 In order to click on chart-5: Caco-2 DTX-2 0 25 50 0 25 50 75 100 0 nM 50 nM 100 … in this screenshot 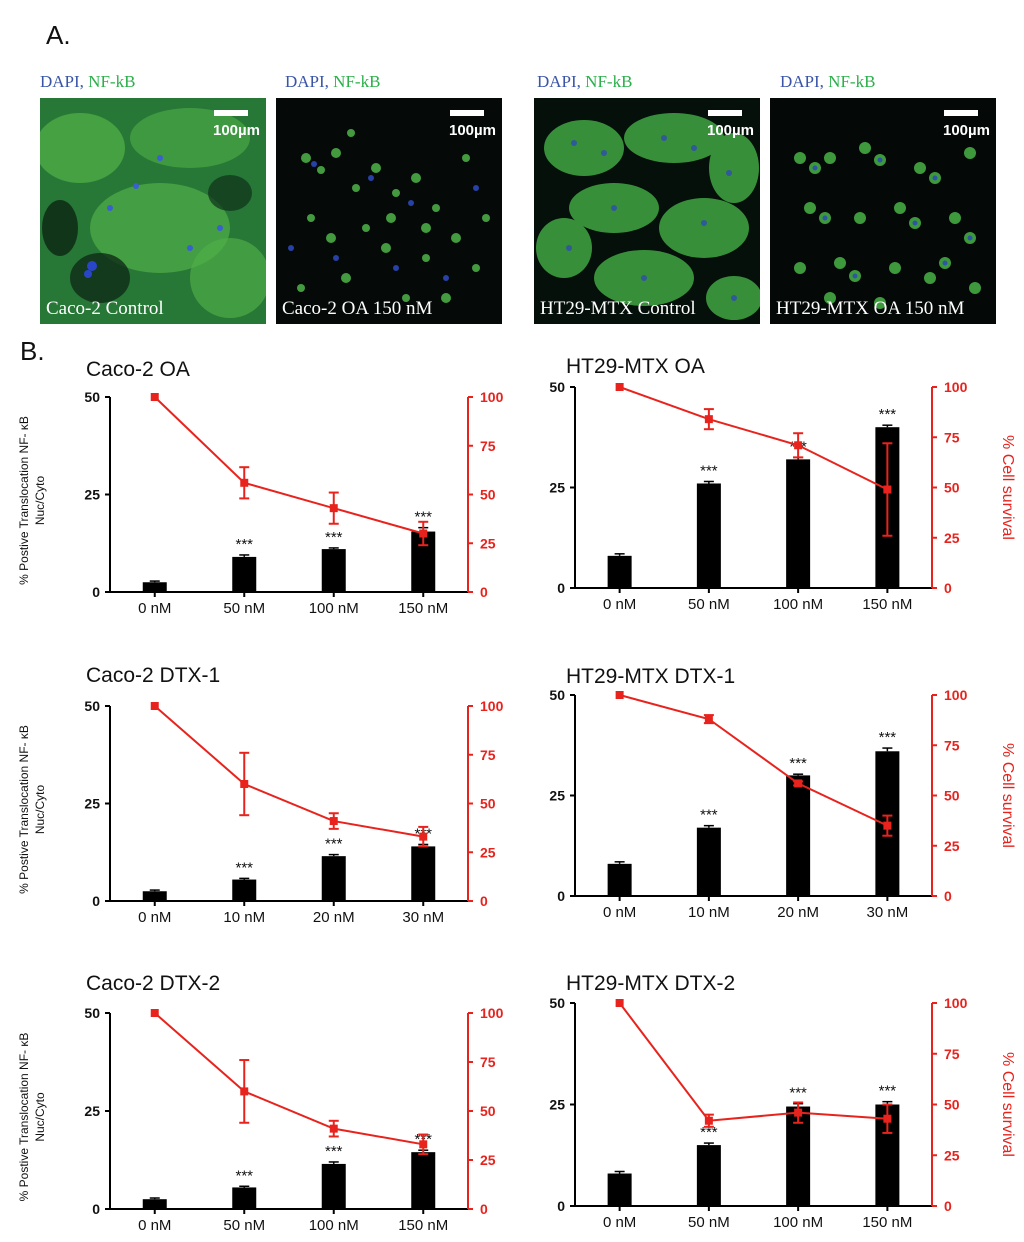, I will do `click(260, 1103)`.